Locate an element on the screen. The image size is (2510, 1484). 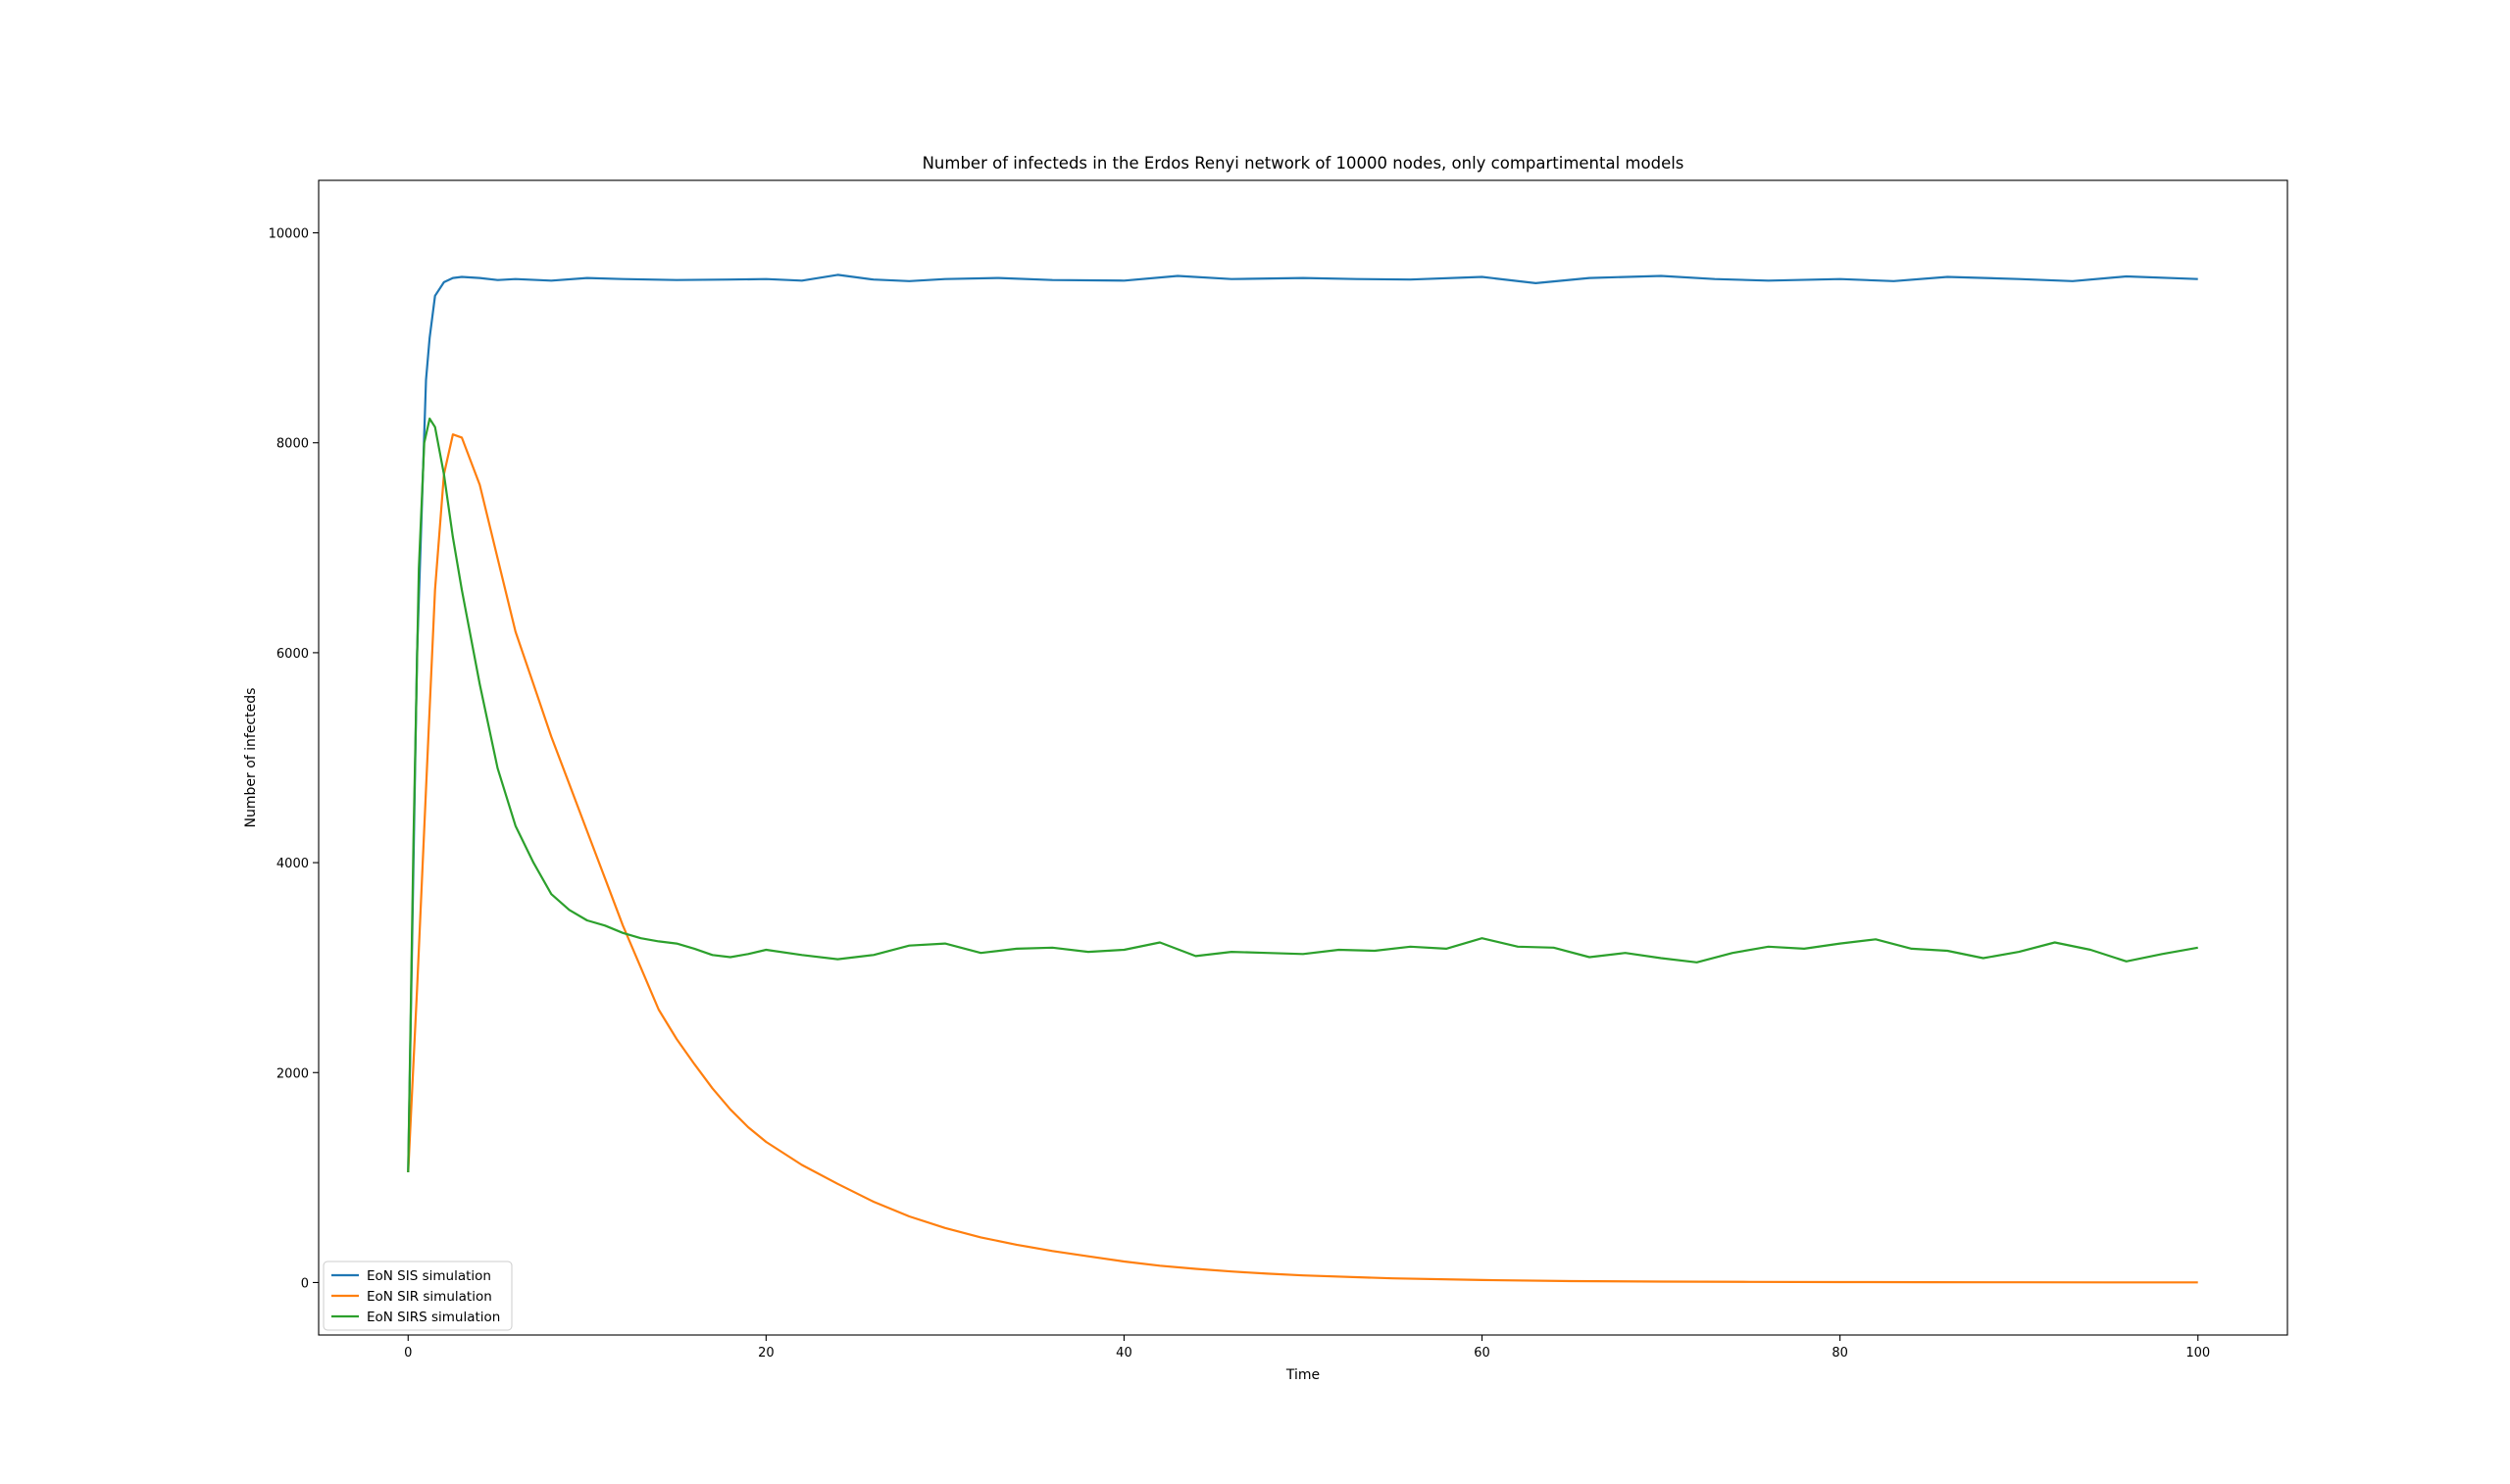
y-tick-label: 8000 is located at coordinates (292, 444).